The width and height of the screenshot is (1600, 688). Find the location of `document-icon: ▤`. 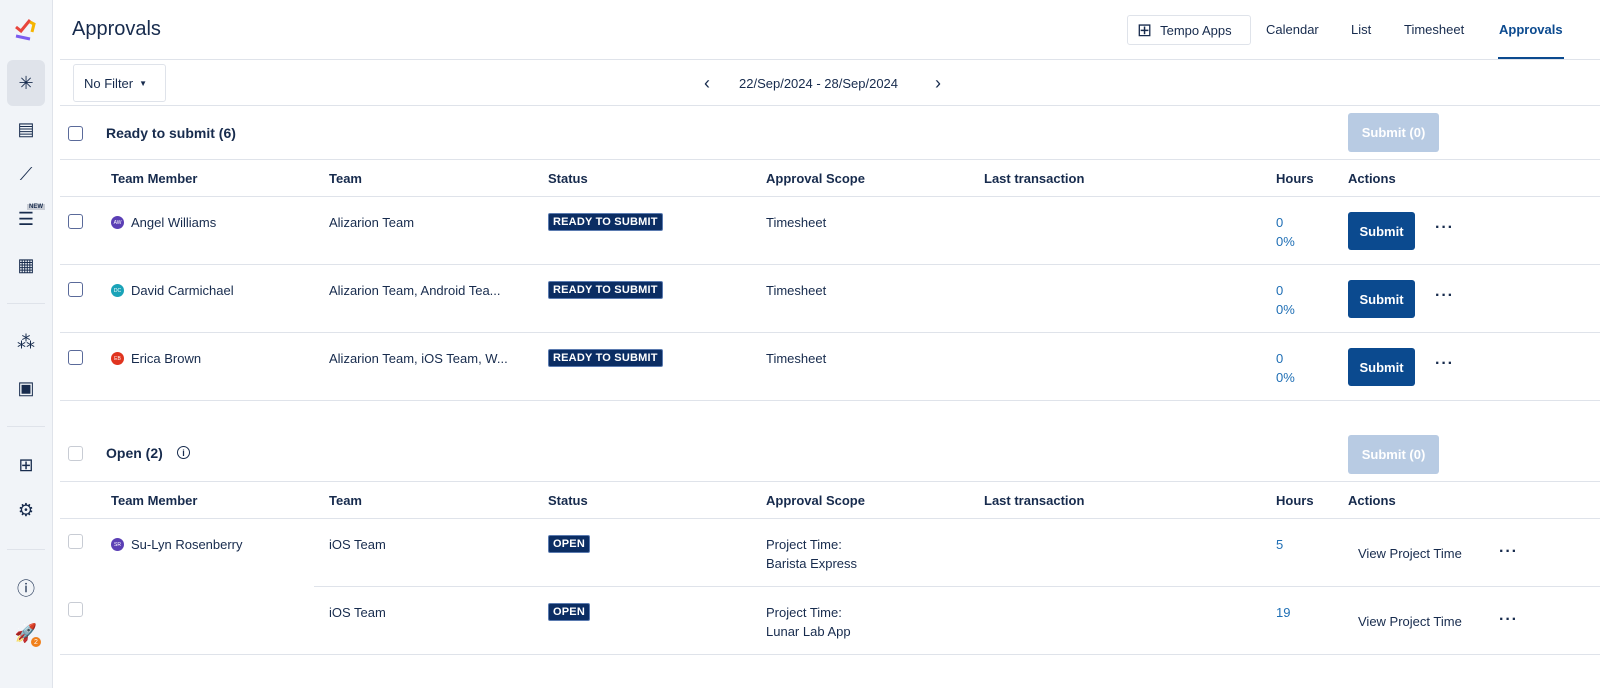

document-icon: ▤ is located at coordinates (26, 128).